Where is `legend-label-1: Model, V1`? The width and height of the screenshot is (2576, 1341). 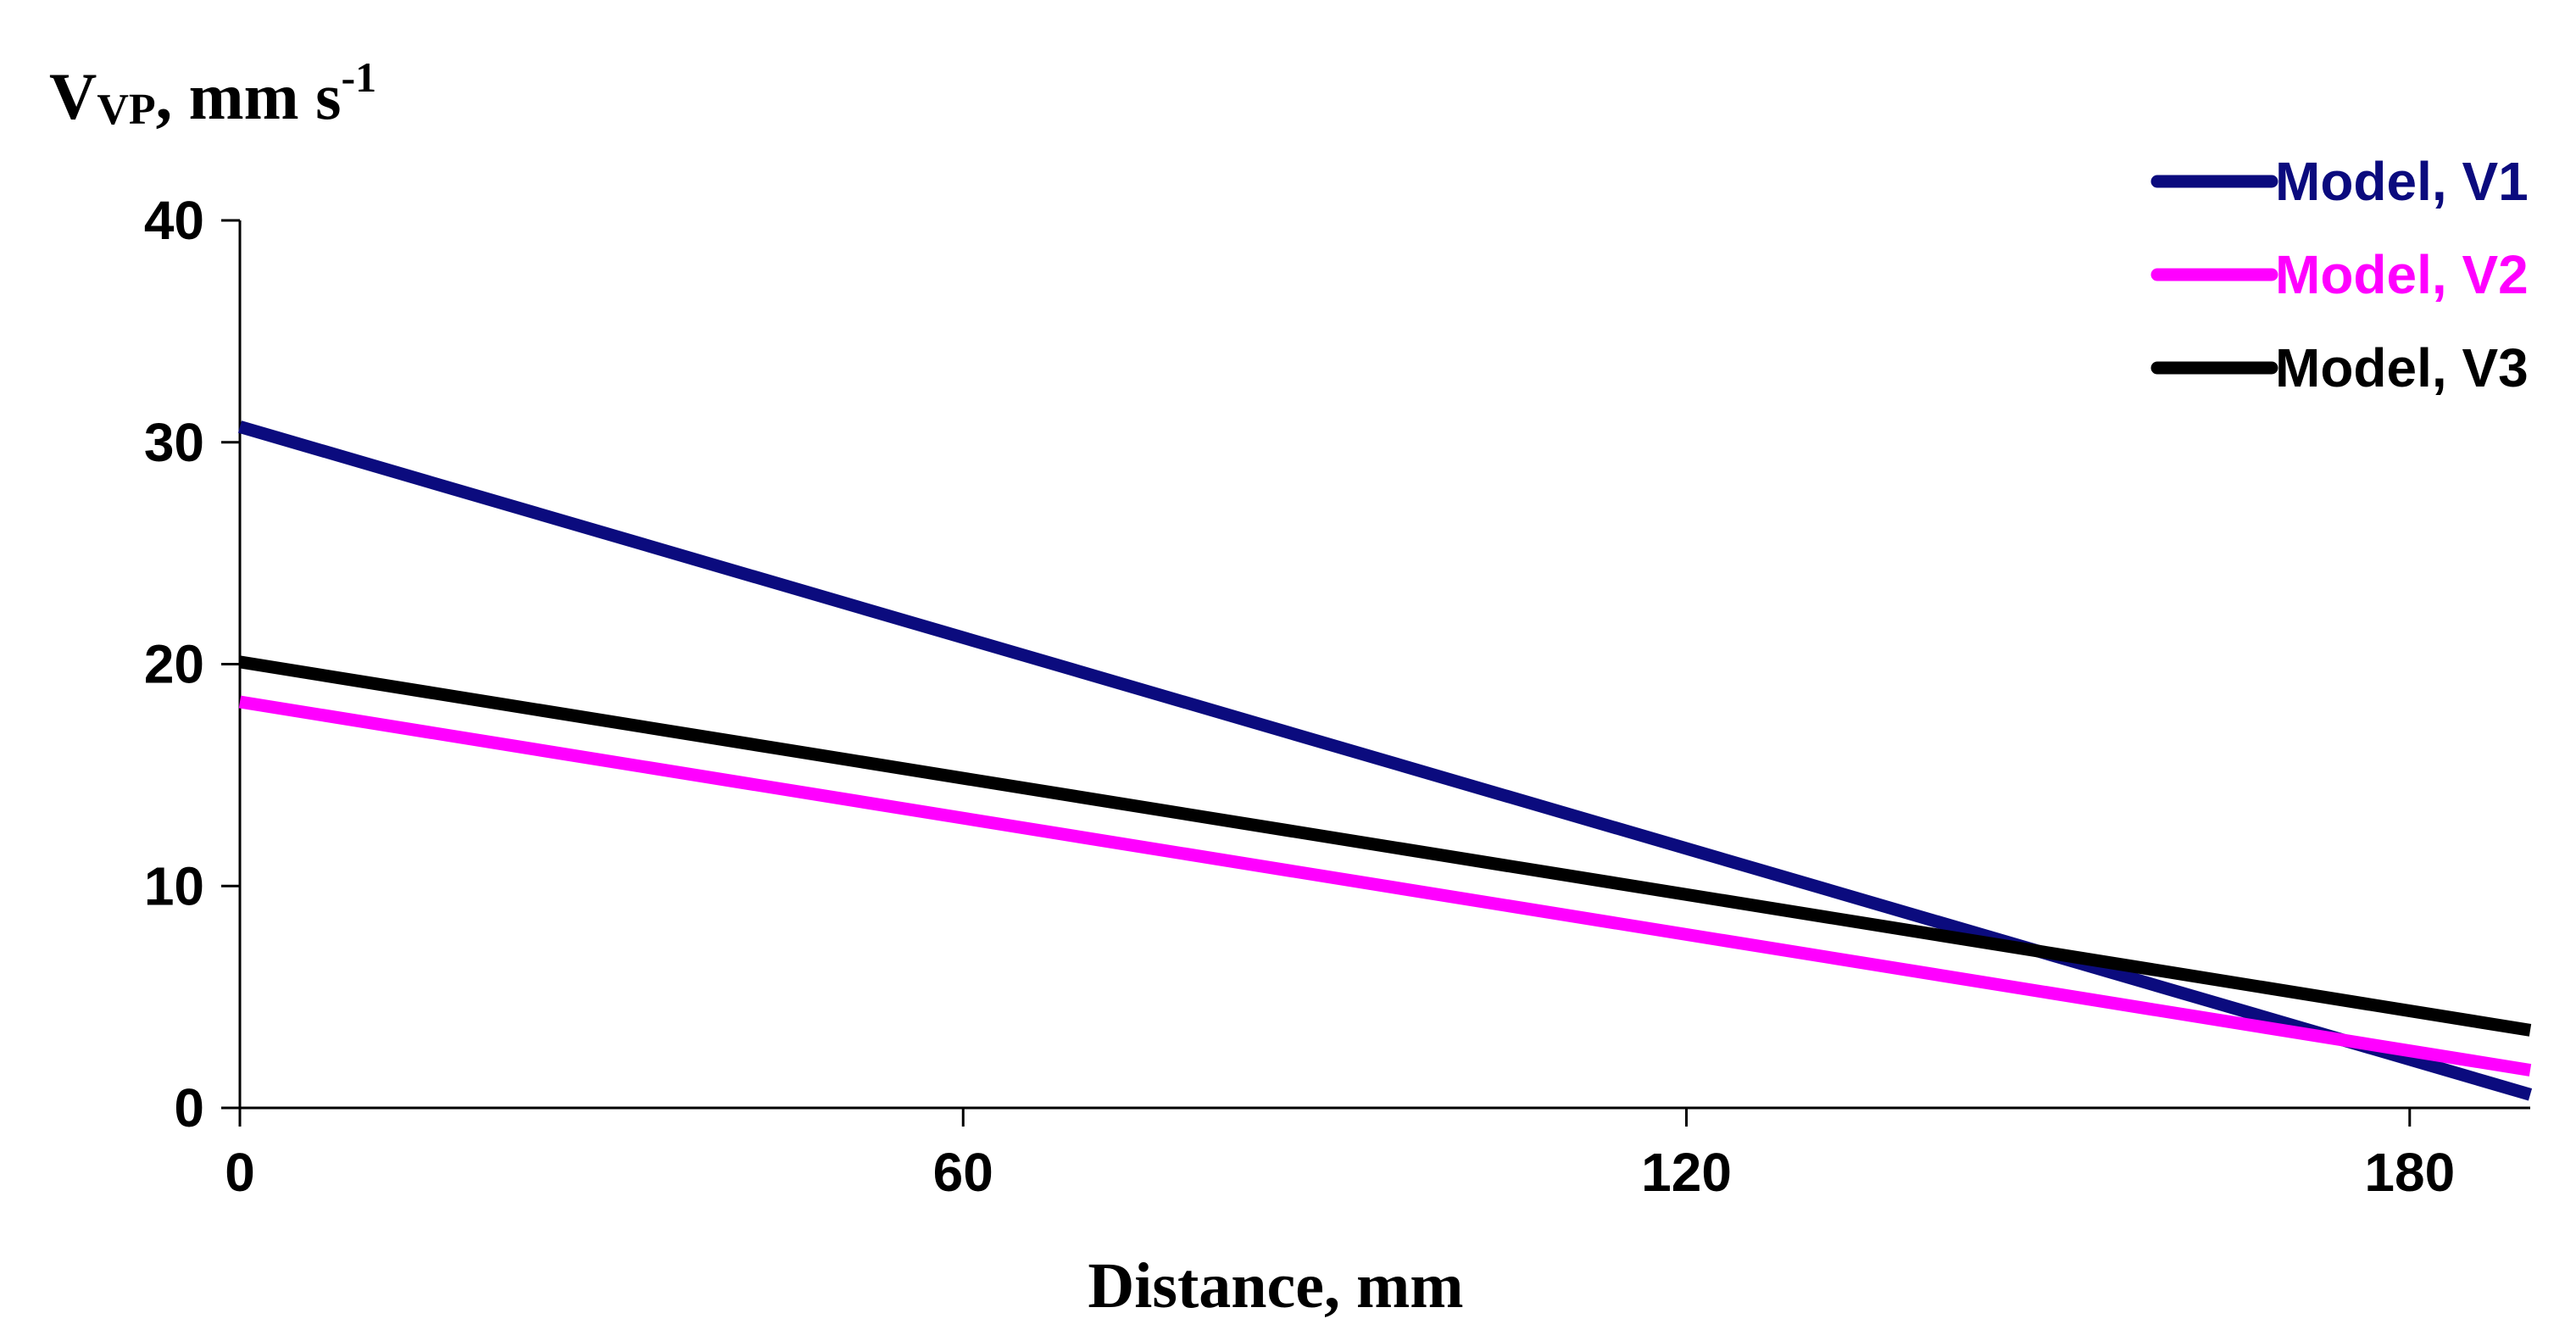 legend-label-1: Model, V1 is located at coordinates (2402, 181).